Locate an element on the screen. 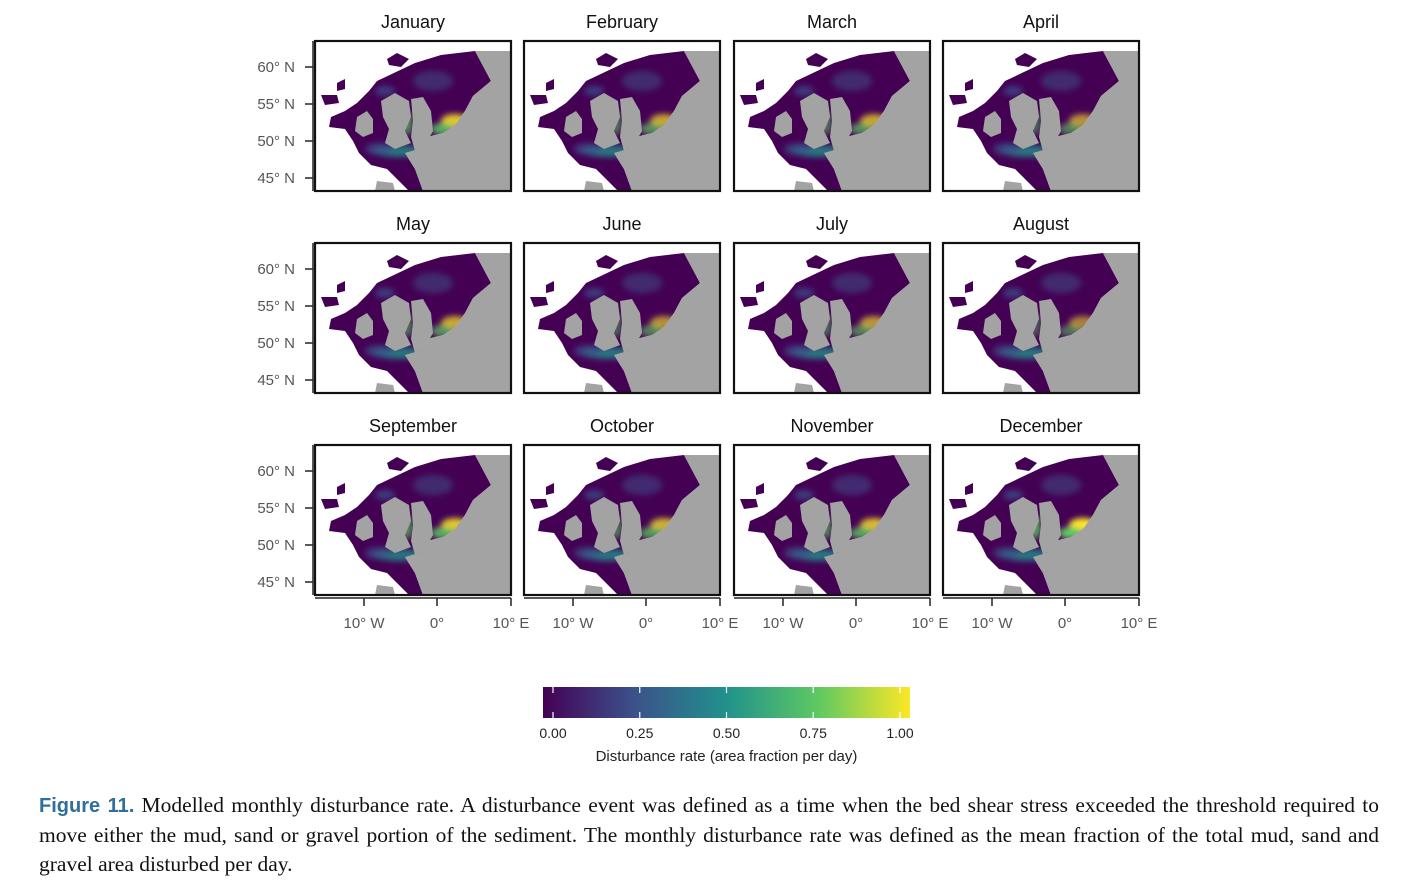 The image size is (1402, 886). map-panel-january: January is located at coordinates (413, 102).